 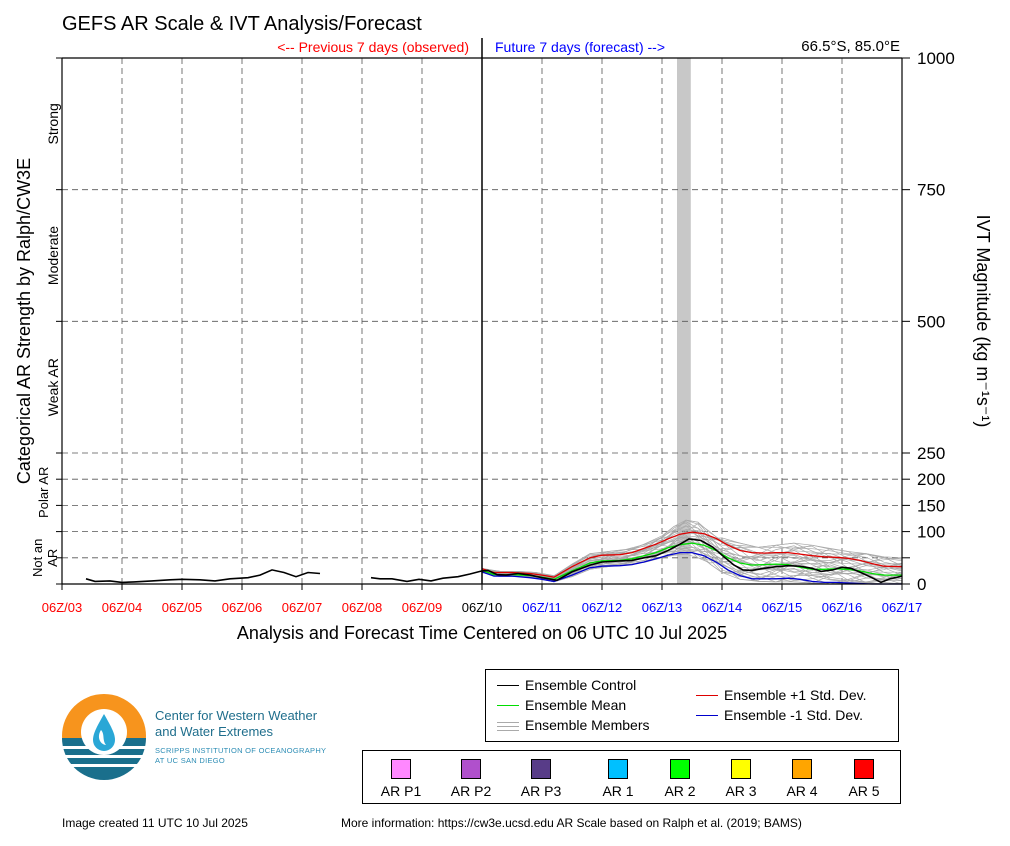 I want to click on ar-scale-item: AR 2, so click(x=680, y=779).